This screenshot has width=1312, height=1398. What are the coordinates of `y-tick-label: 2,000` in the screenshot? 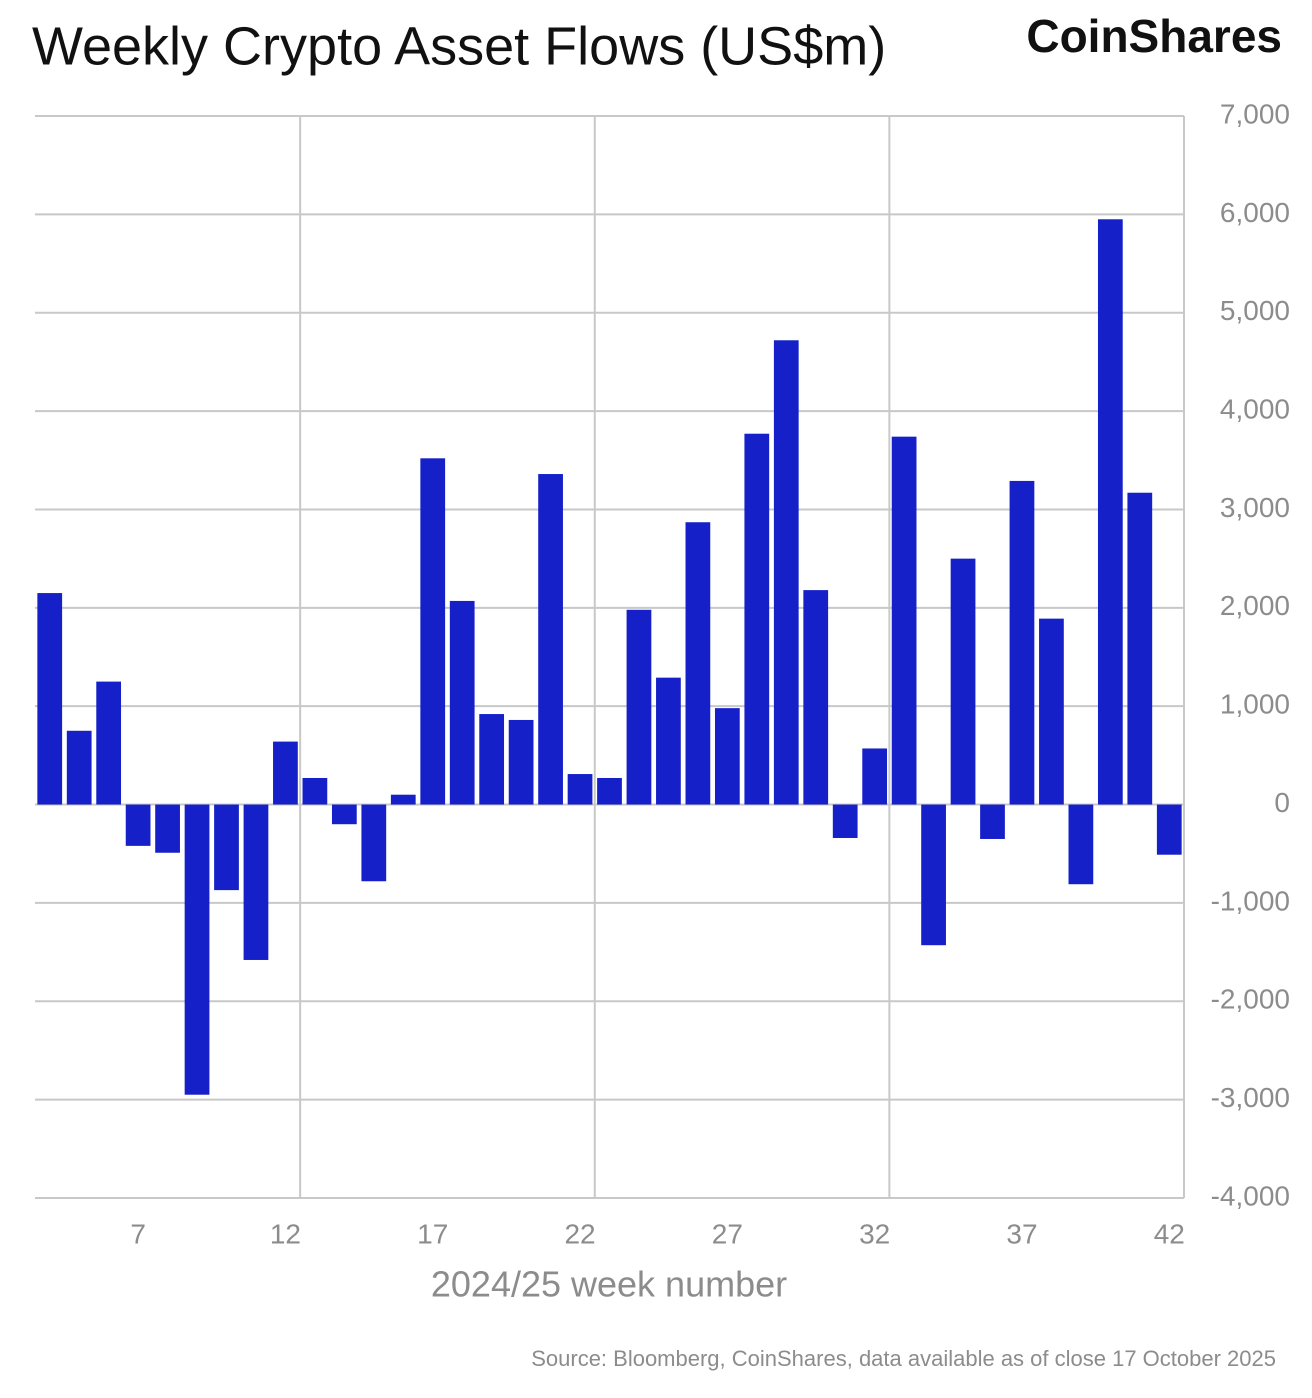 It's located at (1255, 605).